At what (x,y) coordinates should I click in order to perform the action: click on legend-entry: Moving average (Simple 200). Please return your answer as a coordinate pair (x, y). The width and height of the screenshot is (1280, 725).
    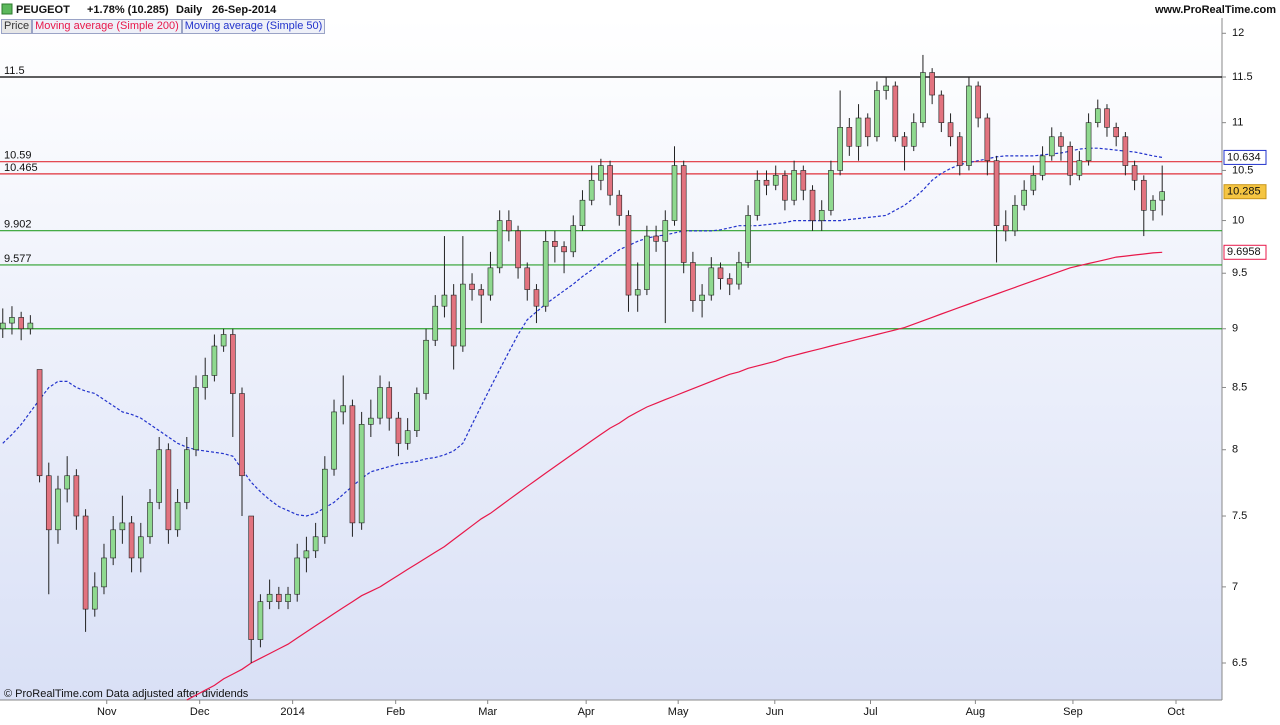
    Looking at the image, I should click on (107, 26).